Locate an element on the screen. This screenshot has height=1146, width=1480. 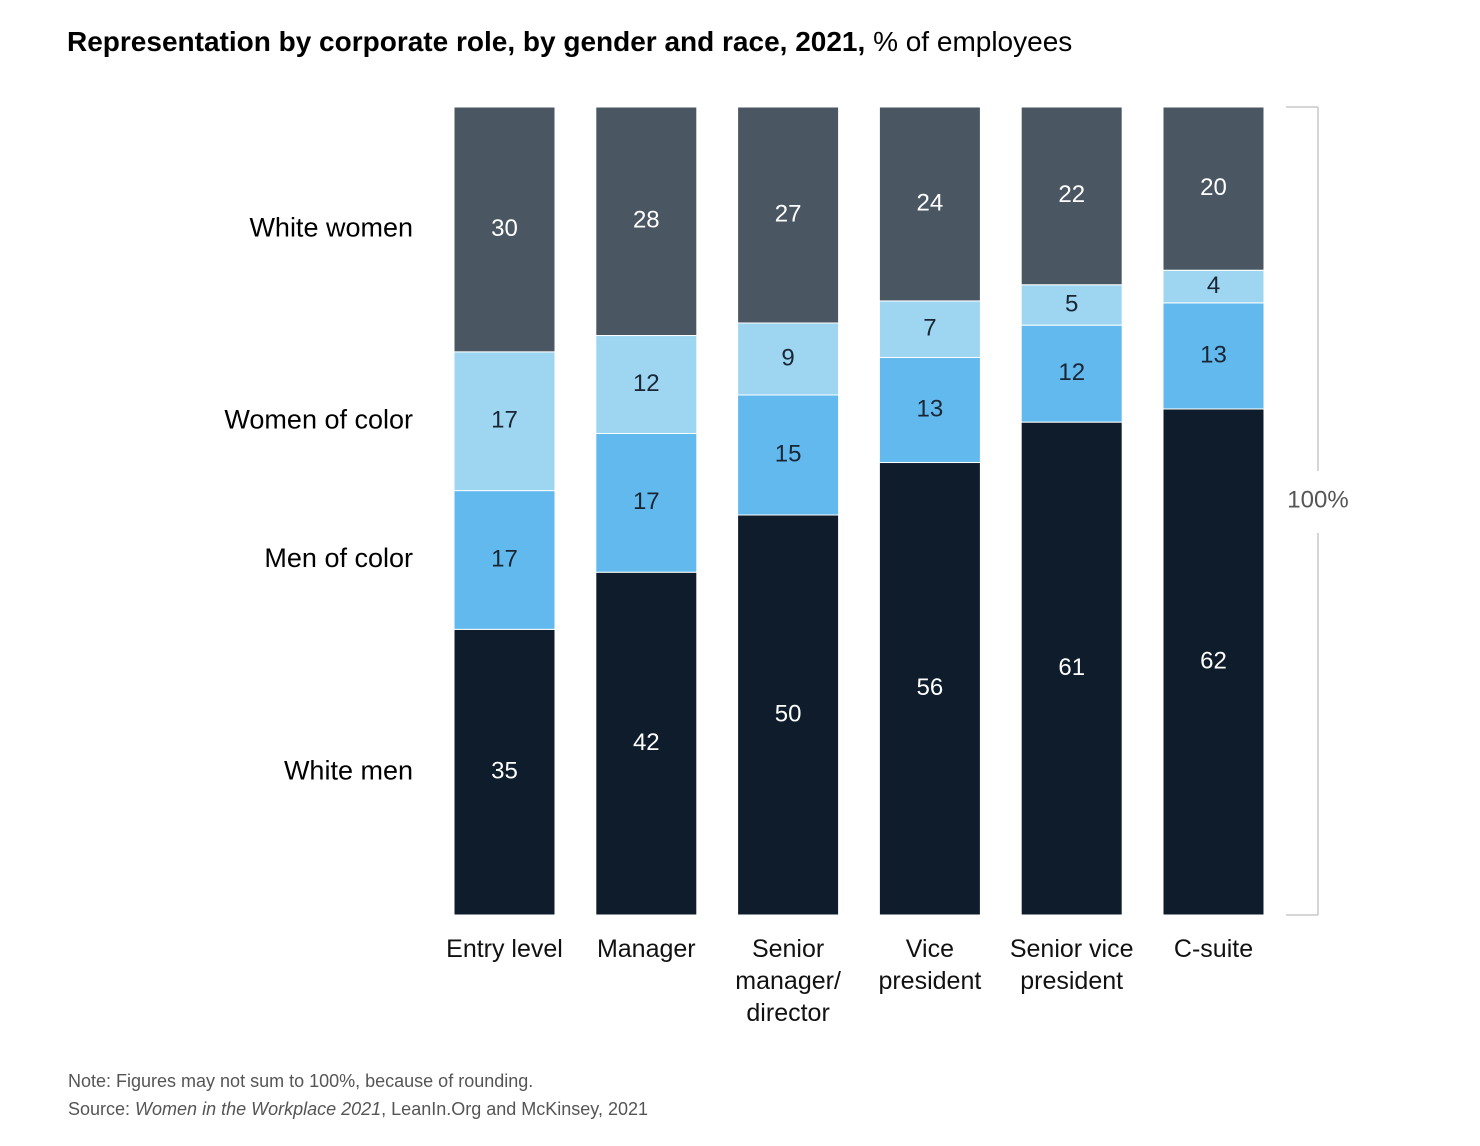
value-label: 30 is located at coordinates (504, 228).